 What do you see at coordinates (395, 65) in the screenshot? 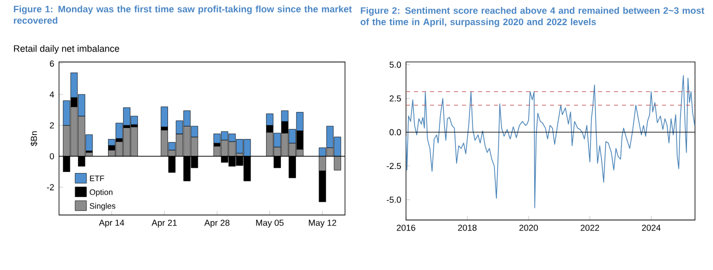
I see `y-tick-label: 5.0` at bounding box center [395, 65].